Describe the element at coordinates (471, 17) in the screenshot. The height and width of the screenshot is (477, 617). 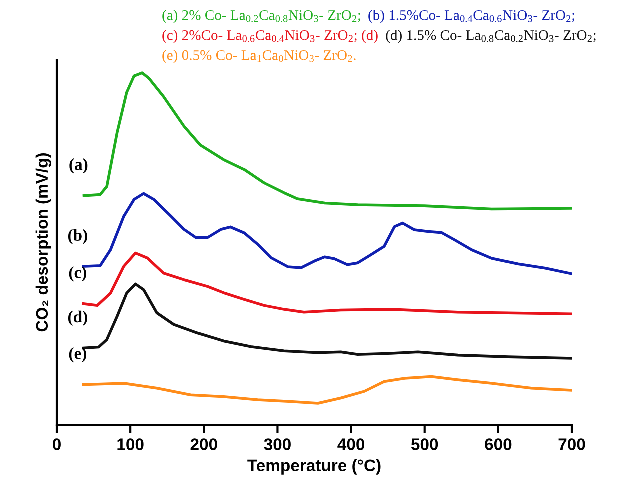
I see `text: (b) 1.5%Co- La$_{0.4}$Ca$_{0.6}$NiO$_{3}$- ZrO$_{2}$;` at that location.